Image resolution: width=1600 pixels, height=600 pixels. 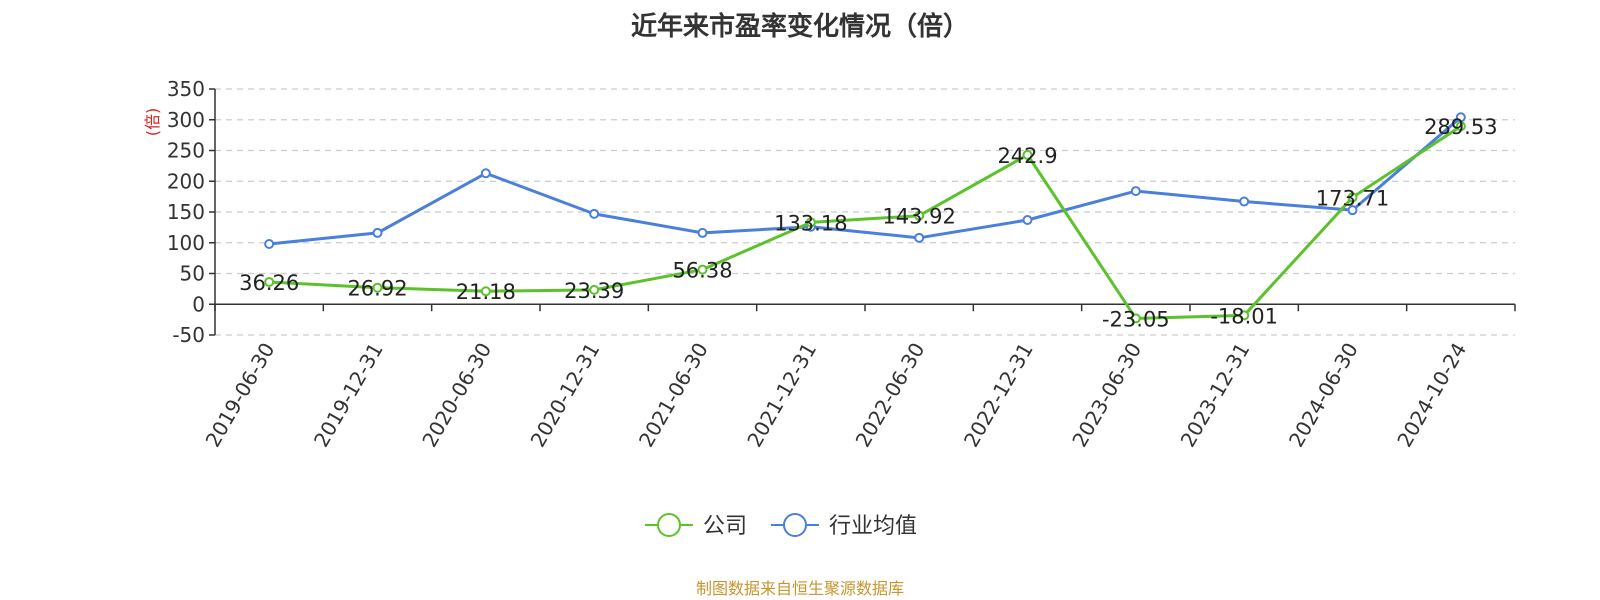 What do you see at coordinates (152, 122) in the screenshot?
I see `y-axis-label: (倍)` at bounding box center [152, 122].